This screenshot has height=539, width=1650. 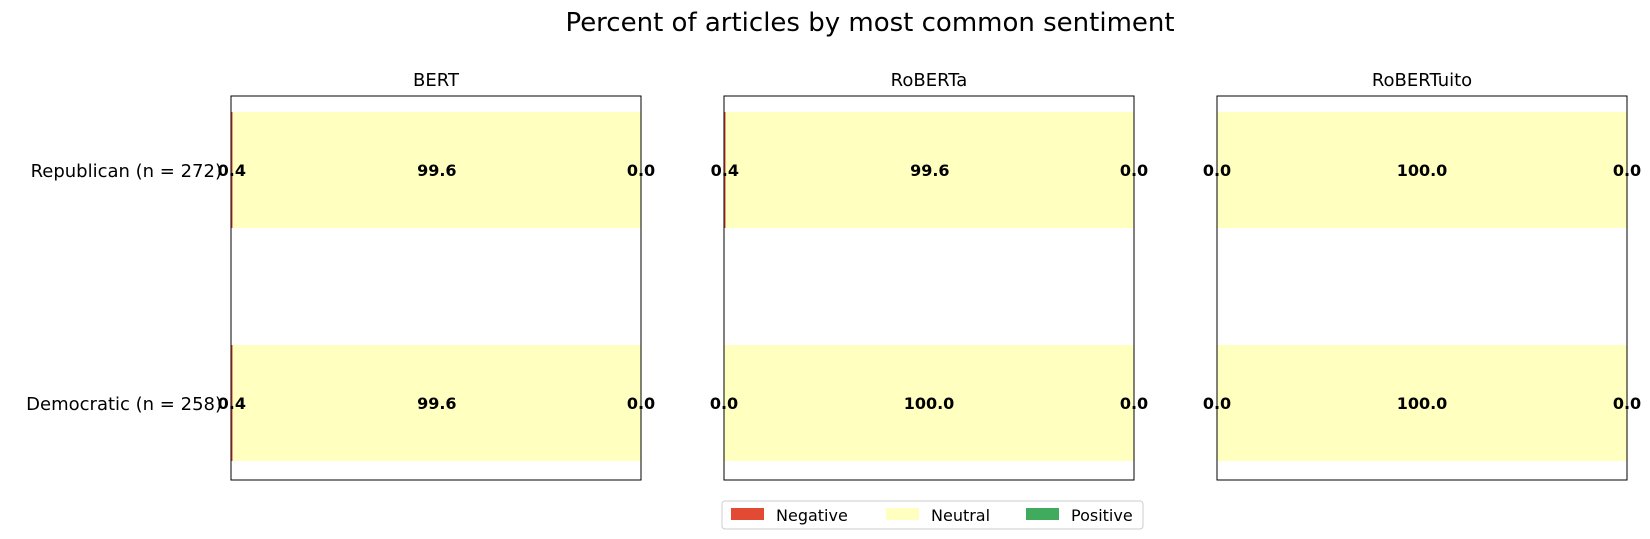 I want to click on legend-label-neutral: Neutral, so click(x=960, y=515).